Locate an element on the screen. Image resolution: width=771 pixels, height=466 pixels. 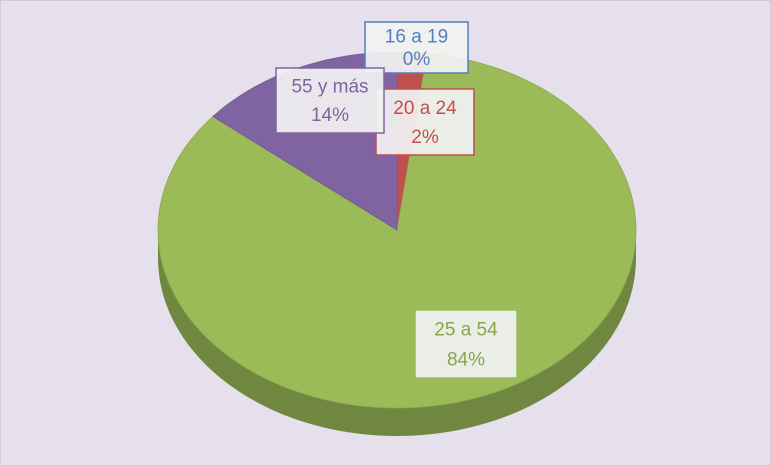
data-label-value: 0% is located at coordinates (417, 59).